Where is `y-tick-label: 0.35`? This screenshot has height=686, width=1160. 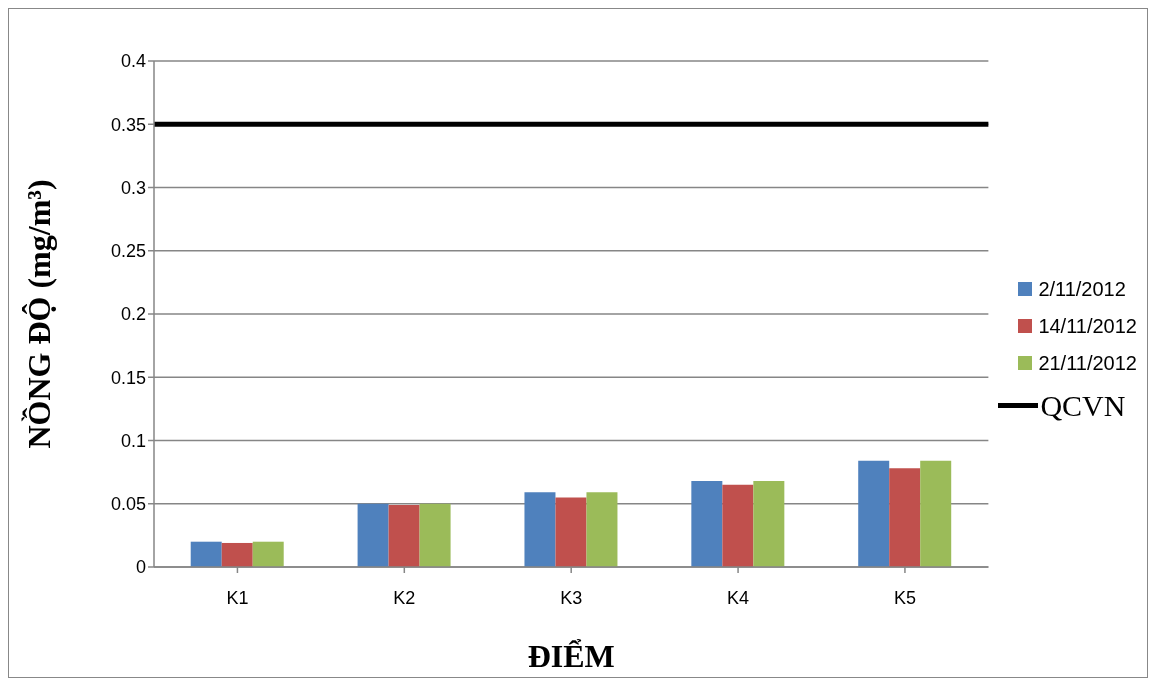 y-tick-label: 0.35 is located at coordinates (128, 124).